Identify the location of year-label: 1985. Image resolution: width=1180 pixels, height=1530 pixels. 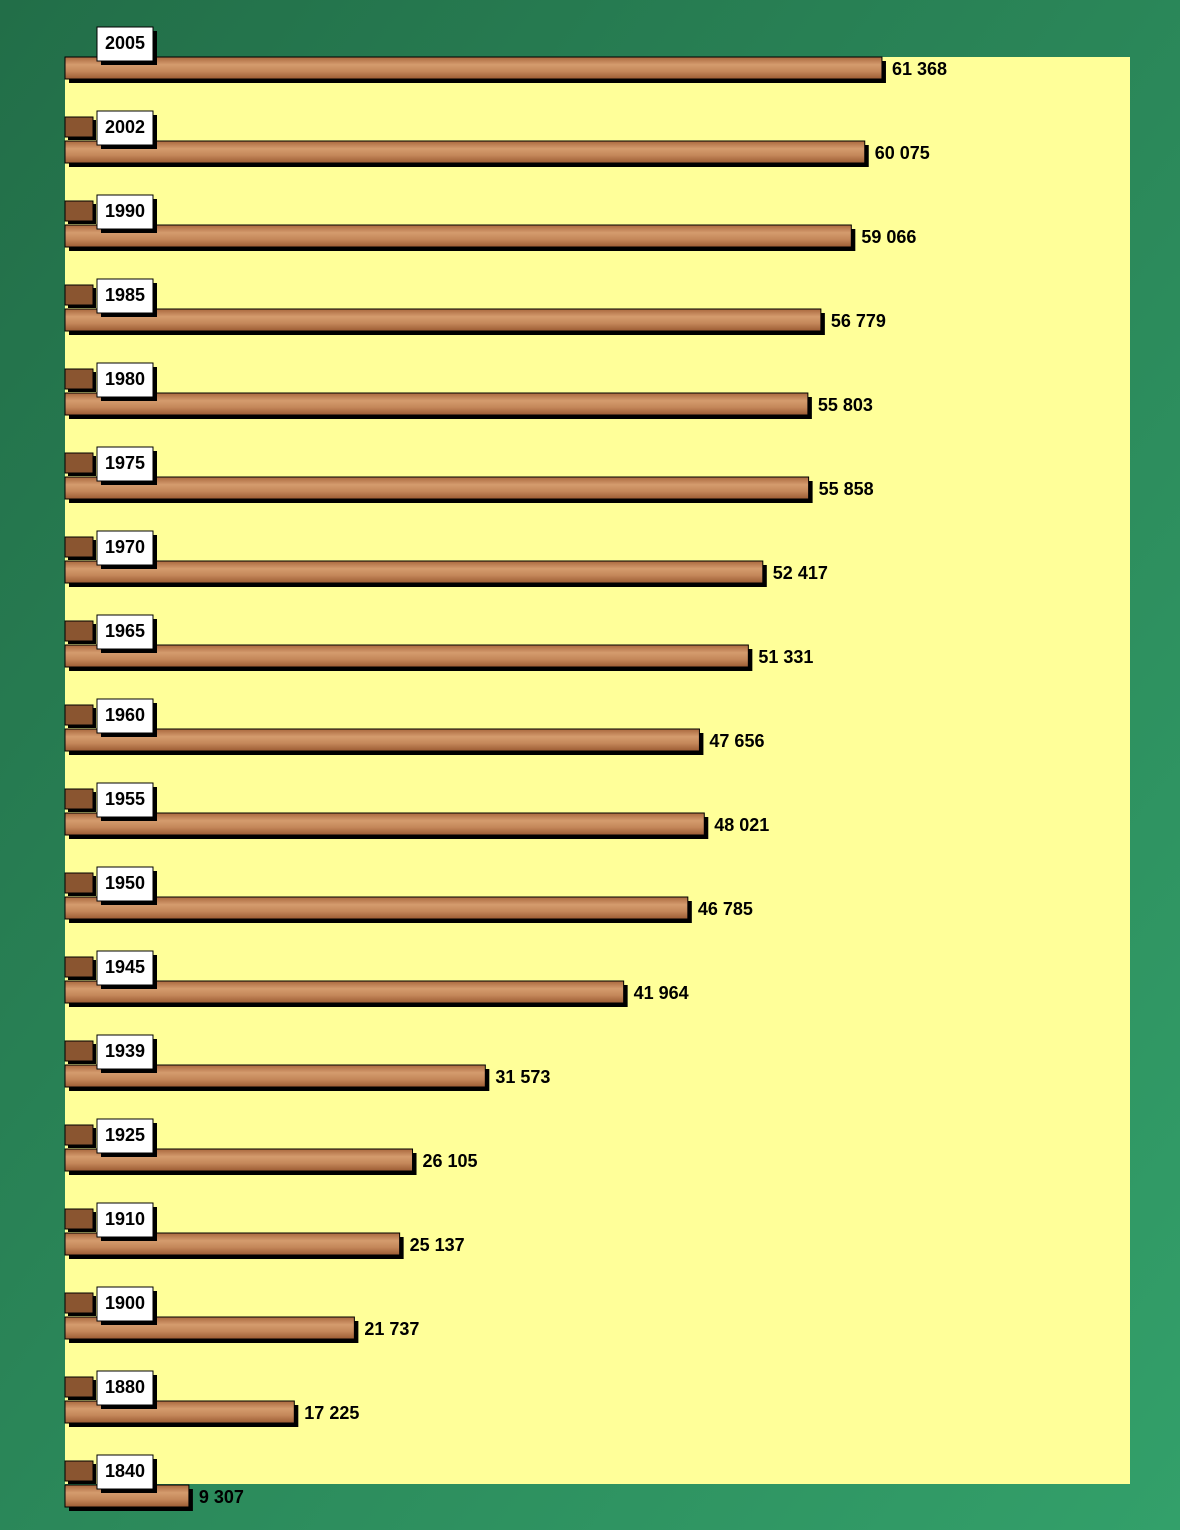
(125, 295).